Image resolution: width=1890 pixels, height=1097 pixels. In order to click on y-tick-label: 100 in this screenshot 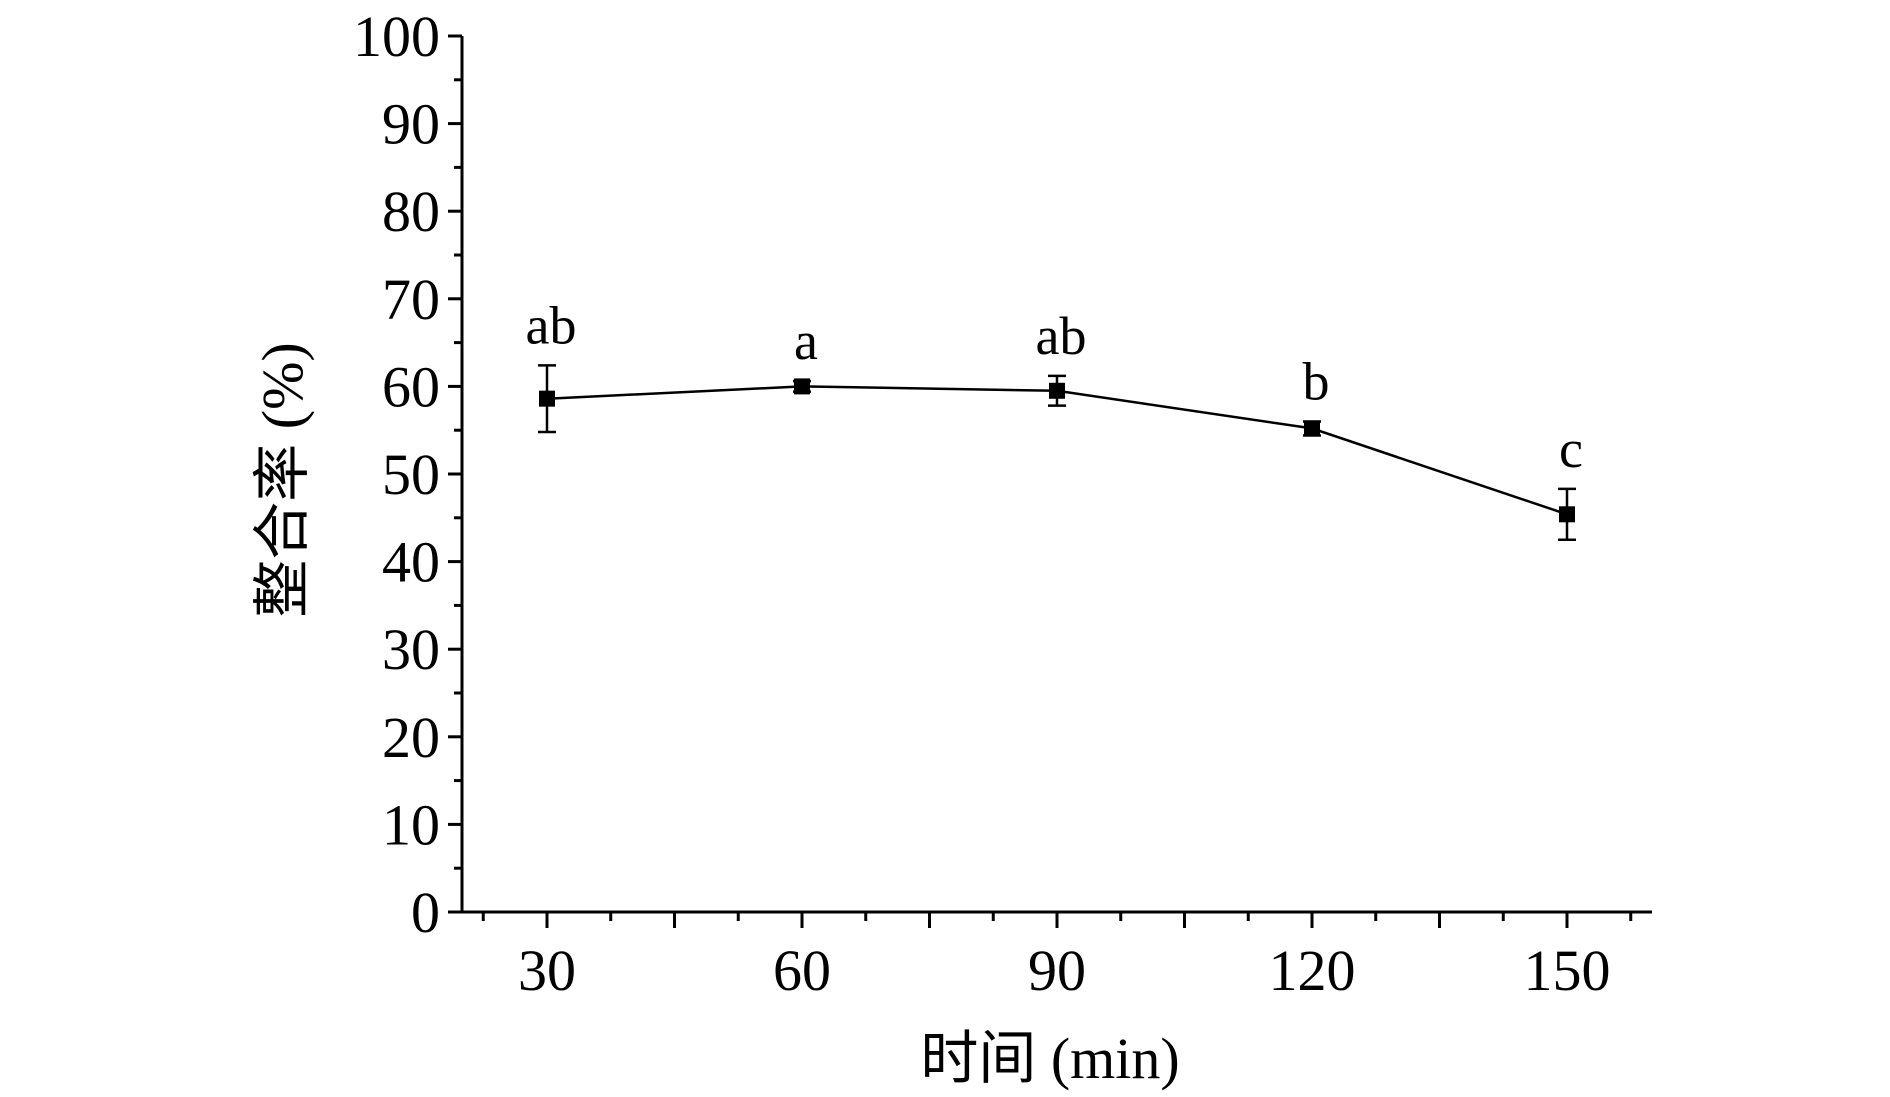, I will do `click(396, 36)`.